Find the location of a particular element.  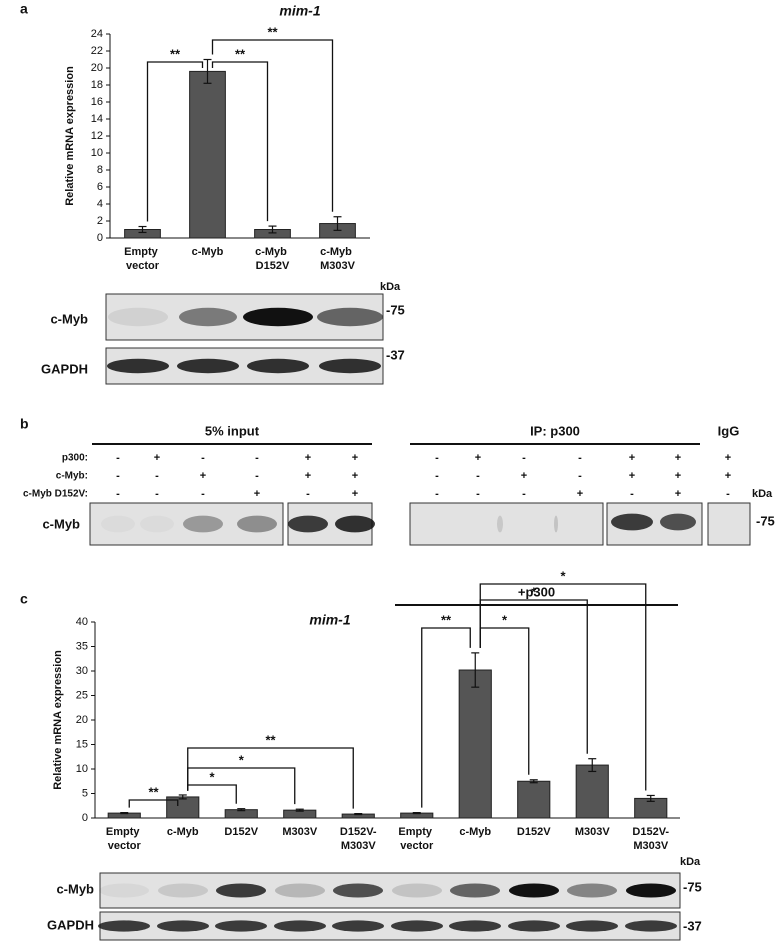

y-tick-label: 35 is located at coordinates (82, 646).